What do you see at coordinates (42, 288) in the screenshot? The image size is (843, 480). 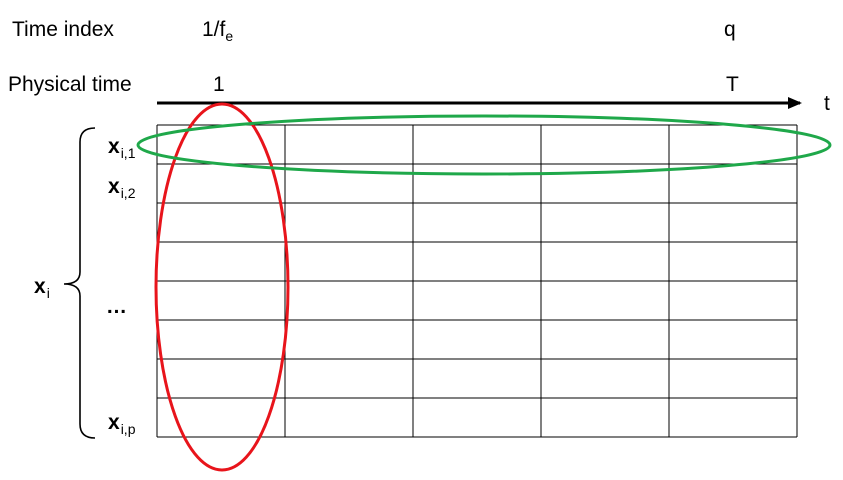 I see `row-group-label: xi` at bounding box center [42, 288].